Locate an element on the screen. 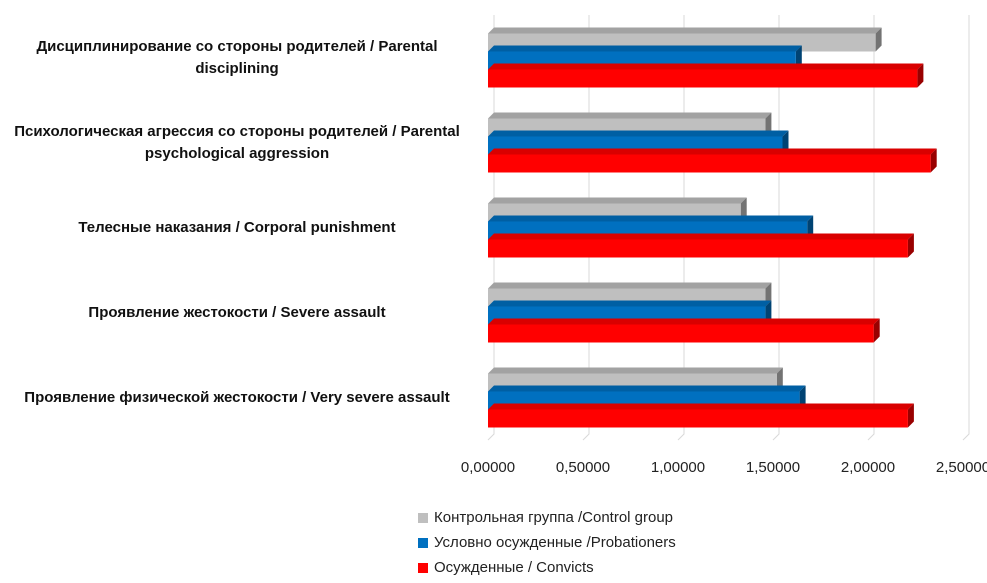 This screenshot has width=987, height=583. grid-line is located at coordinates (966, 228).